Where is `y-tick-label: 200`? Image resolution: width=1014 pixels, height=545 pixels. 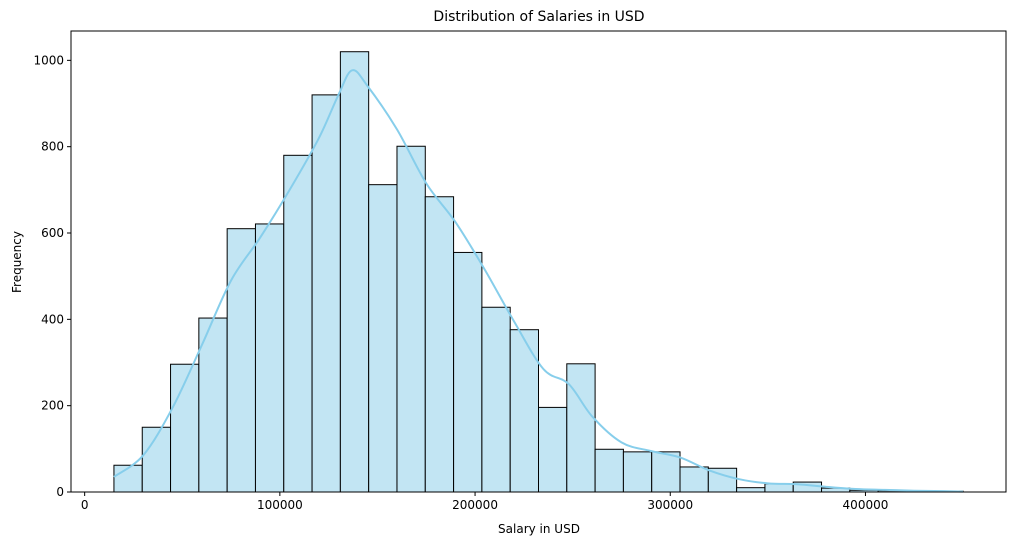
y-tick-label: 200 is located at coordinates (52, 406).